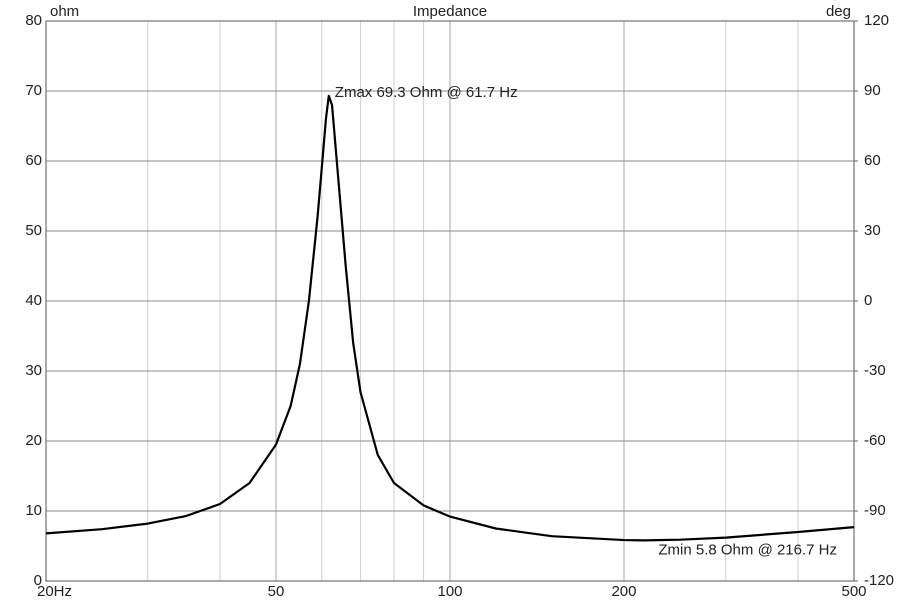 The width and height of the screenshot is (900, 600). I want to click on y-tick-label: 80, so click(33, 20).